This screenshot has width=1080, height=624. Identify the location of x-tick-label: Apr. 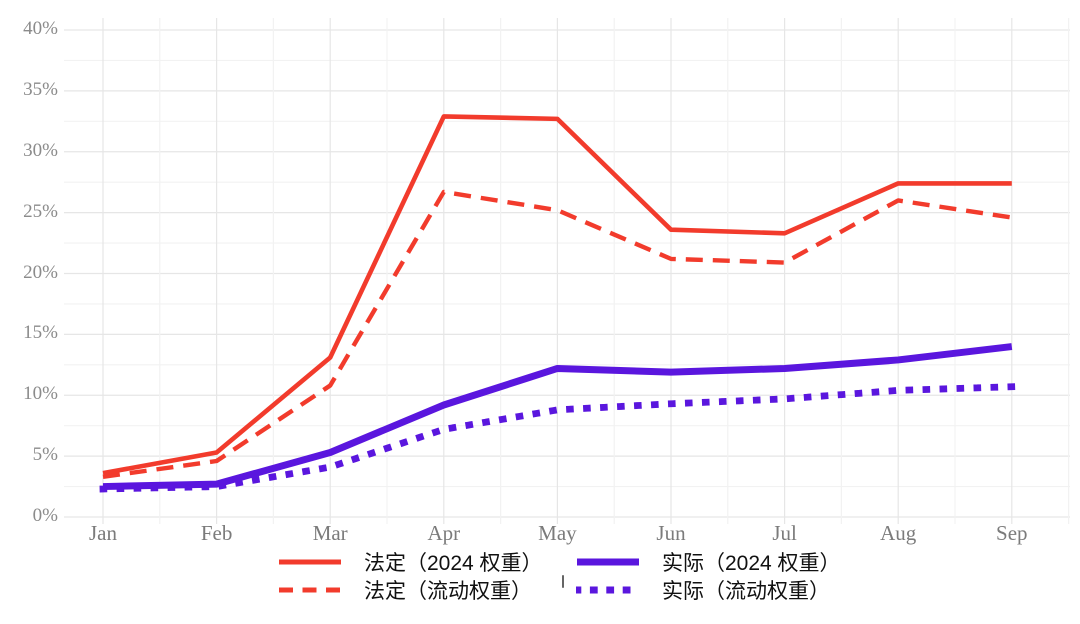
(444, 533).